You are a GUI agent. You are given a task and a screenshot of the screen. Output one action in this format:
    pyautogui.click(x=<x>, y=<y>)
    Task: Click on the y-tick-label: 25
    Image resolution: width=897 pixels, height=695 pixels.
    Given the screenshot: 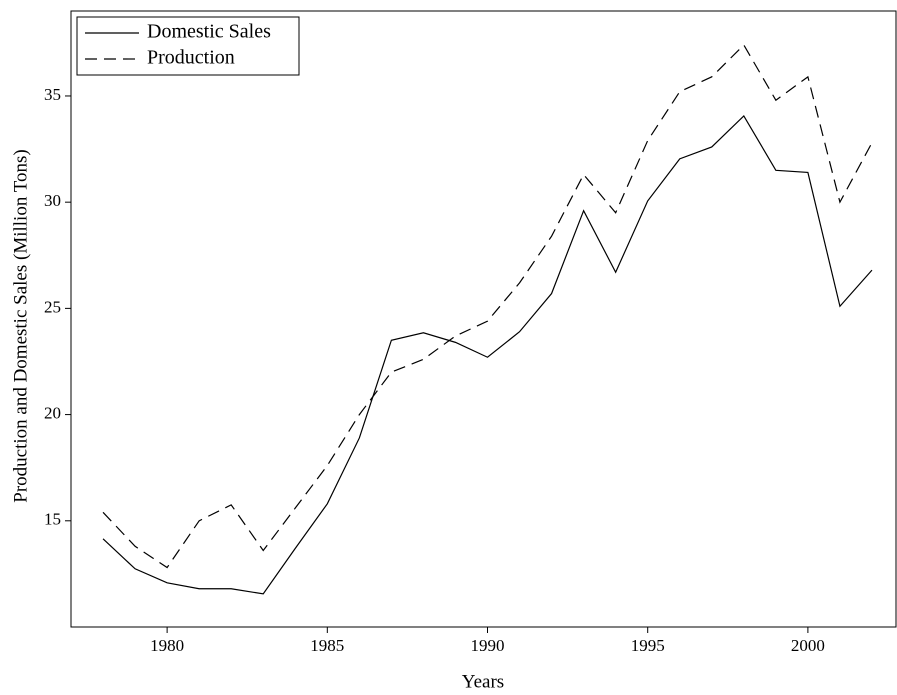 What is the action you would take?
    pyautogui.click(x=52, y=306)
    